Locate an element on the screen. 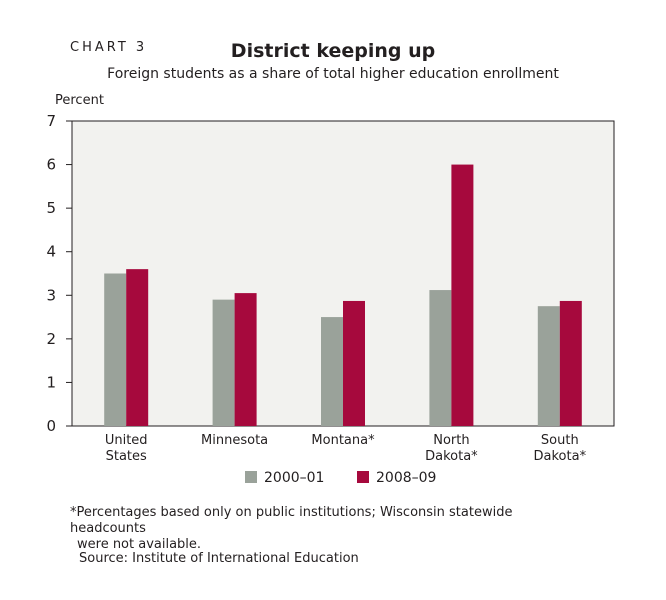 The image size is (666, 600). x-category-label-line: North is located at coordinates (451, 440).